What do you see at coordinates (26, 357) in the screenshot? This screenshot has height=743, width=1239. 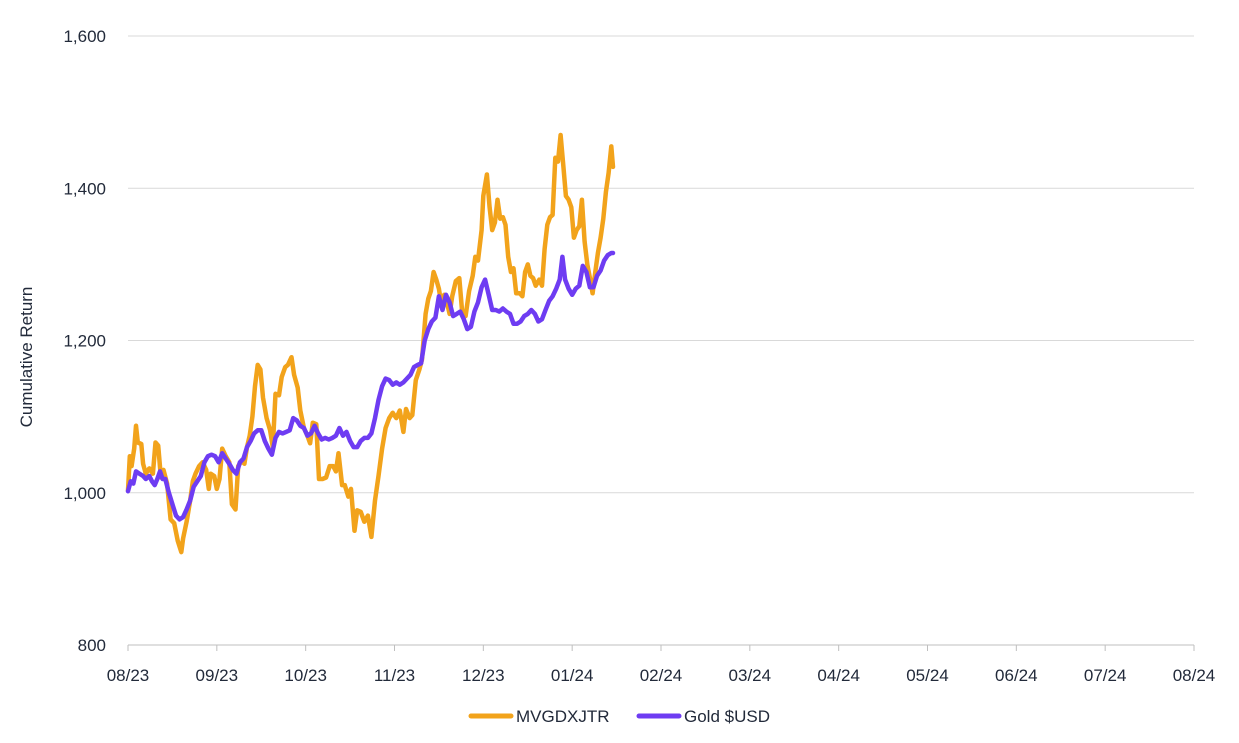 I see `y-axis-title: Cumulative Return` at bounding box center [26, 357].